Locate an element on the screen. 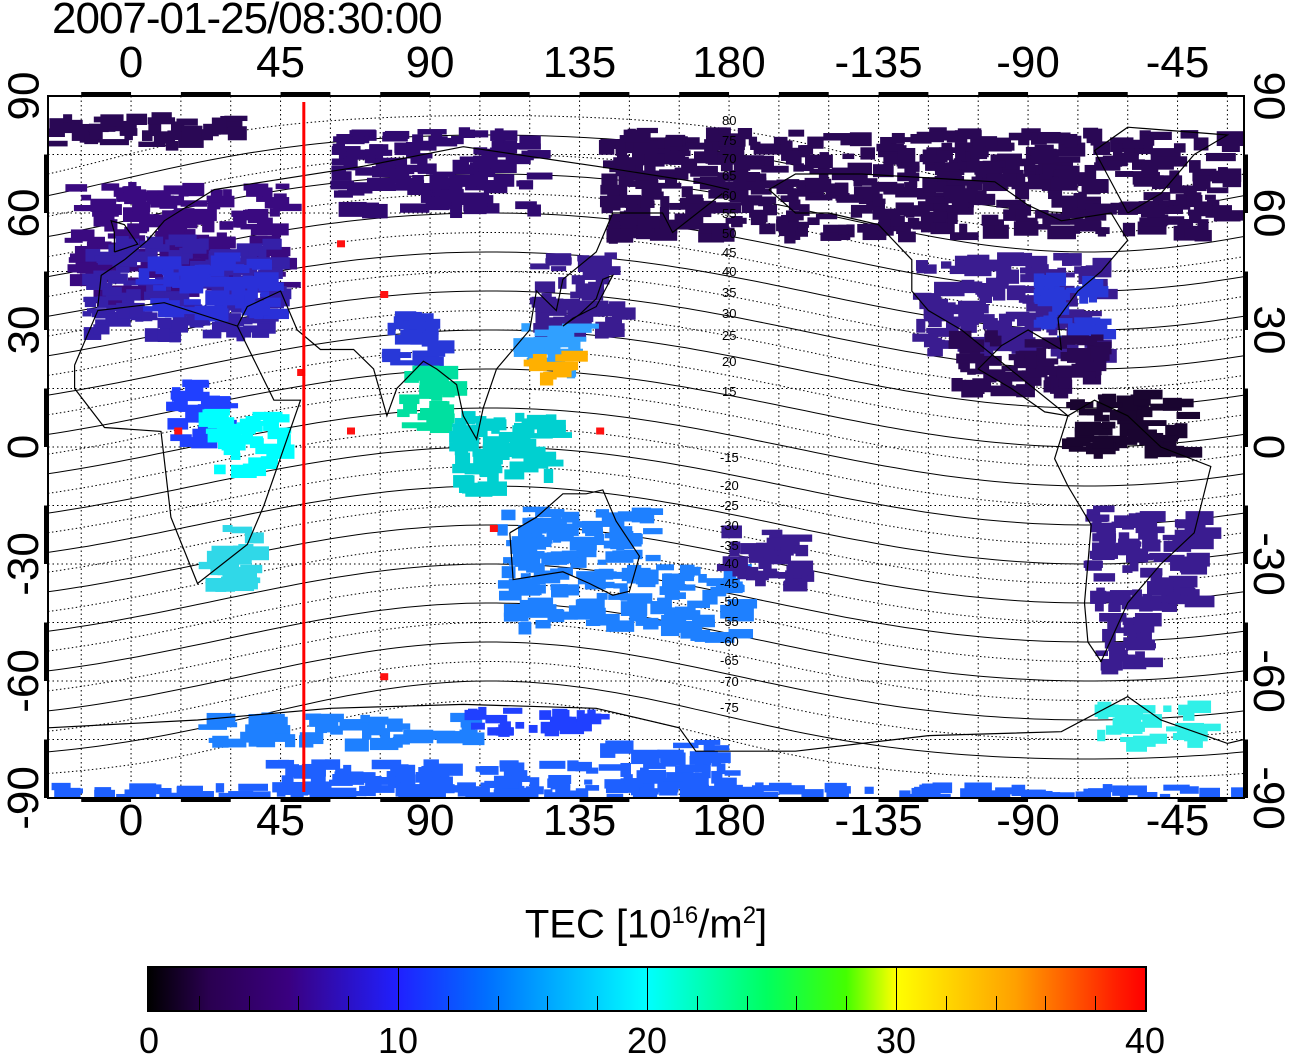 This screenshot has width=1292, height=1062. y-tick-label-right: 0 is located at coordinates (1268, 447).